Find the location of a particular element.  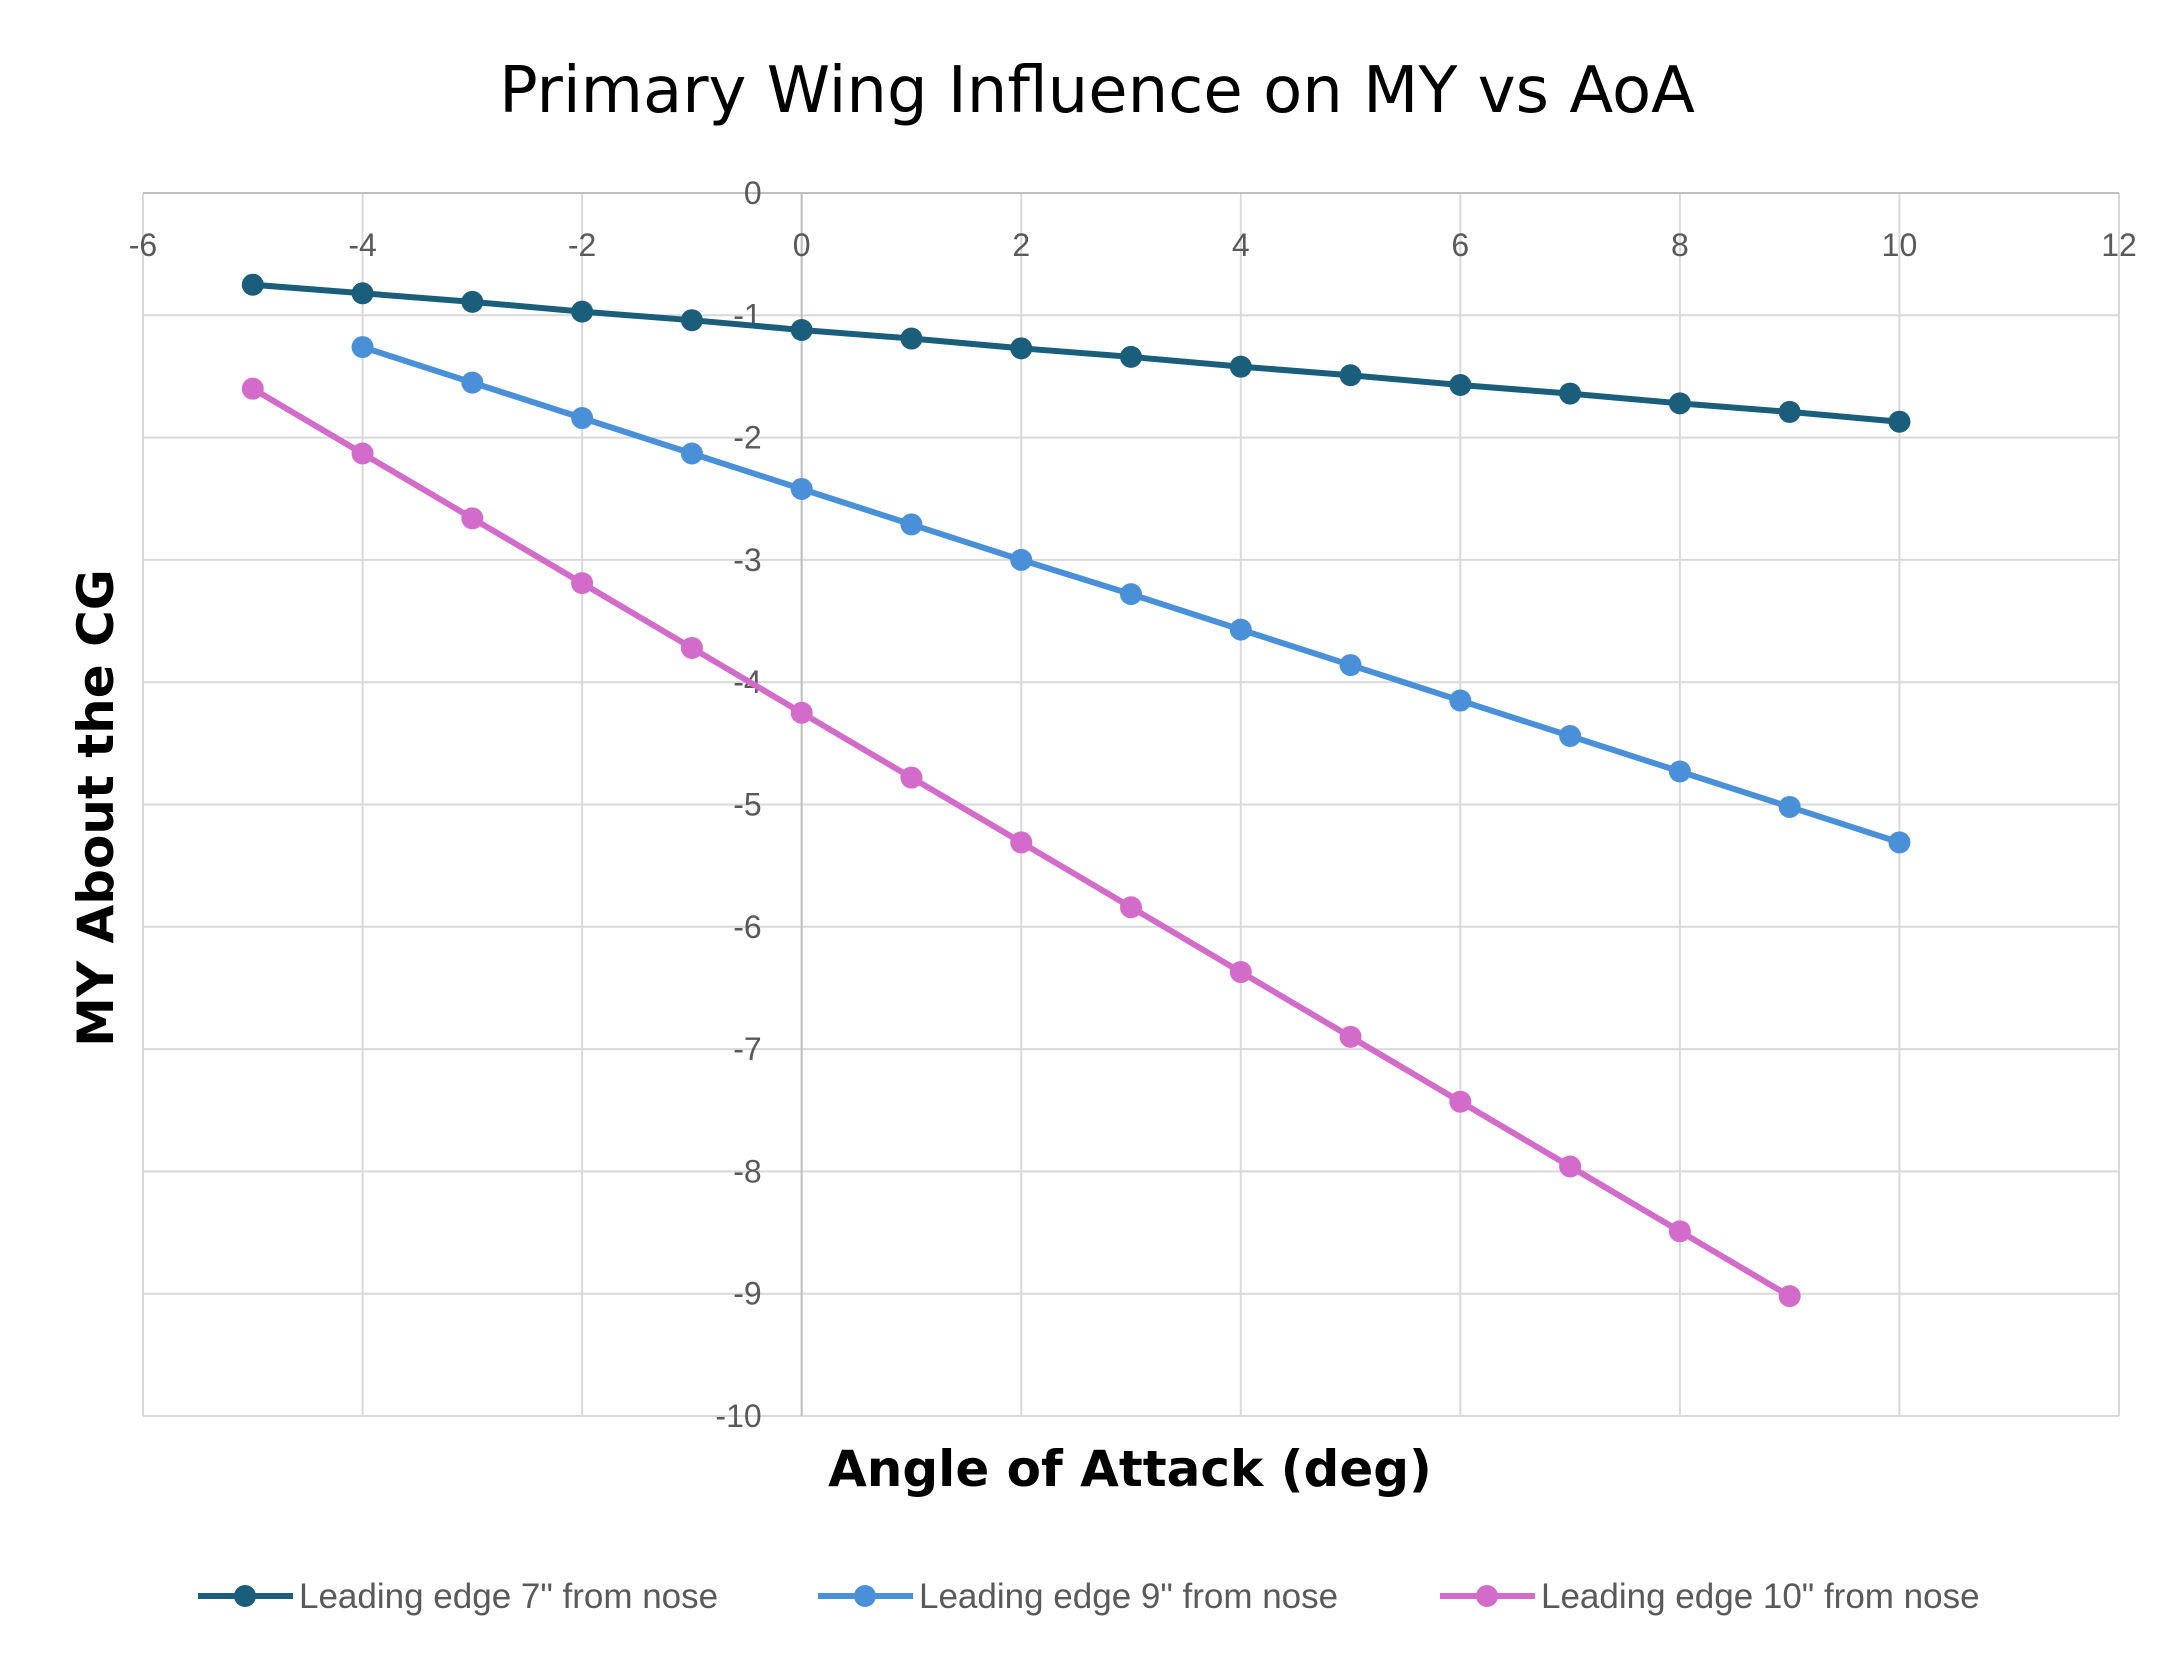

y-tick-label: -10 is located at coordinates (738, 1416).